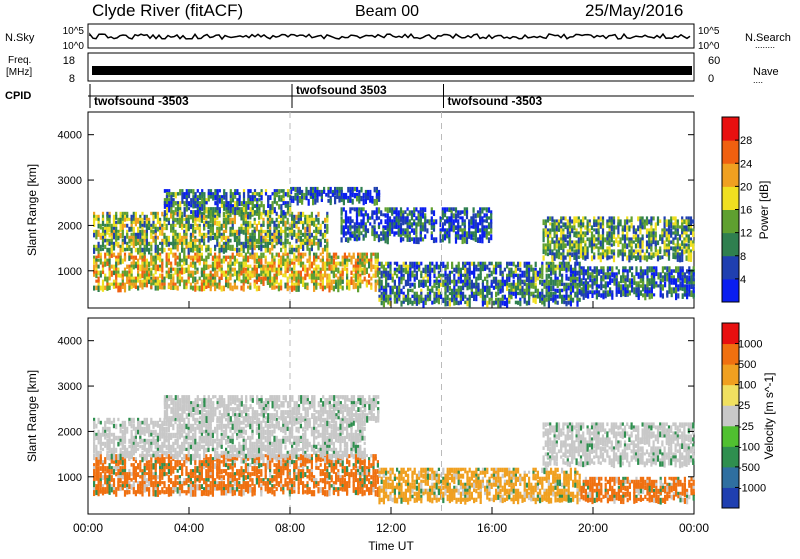 This screenshot has width=800, height=559. What do you see at coordinates (730, 152) in the screenshot?
I see `colorbar-swatch` at bounding box center [730, 152].